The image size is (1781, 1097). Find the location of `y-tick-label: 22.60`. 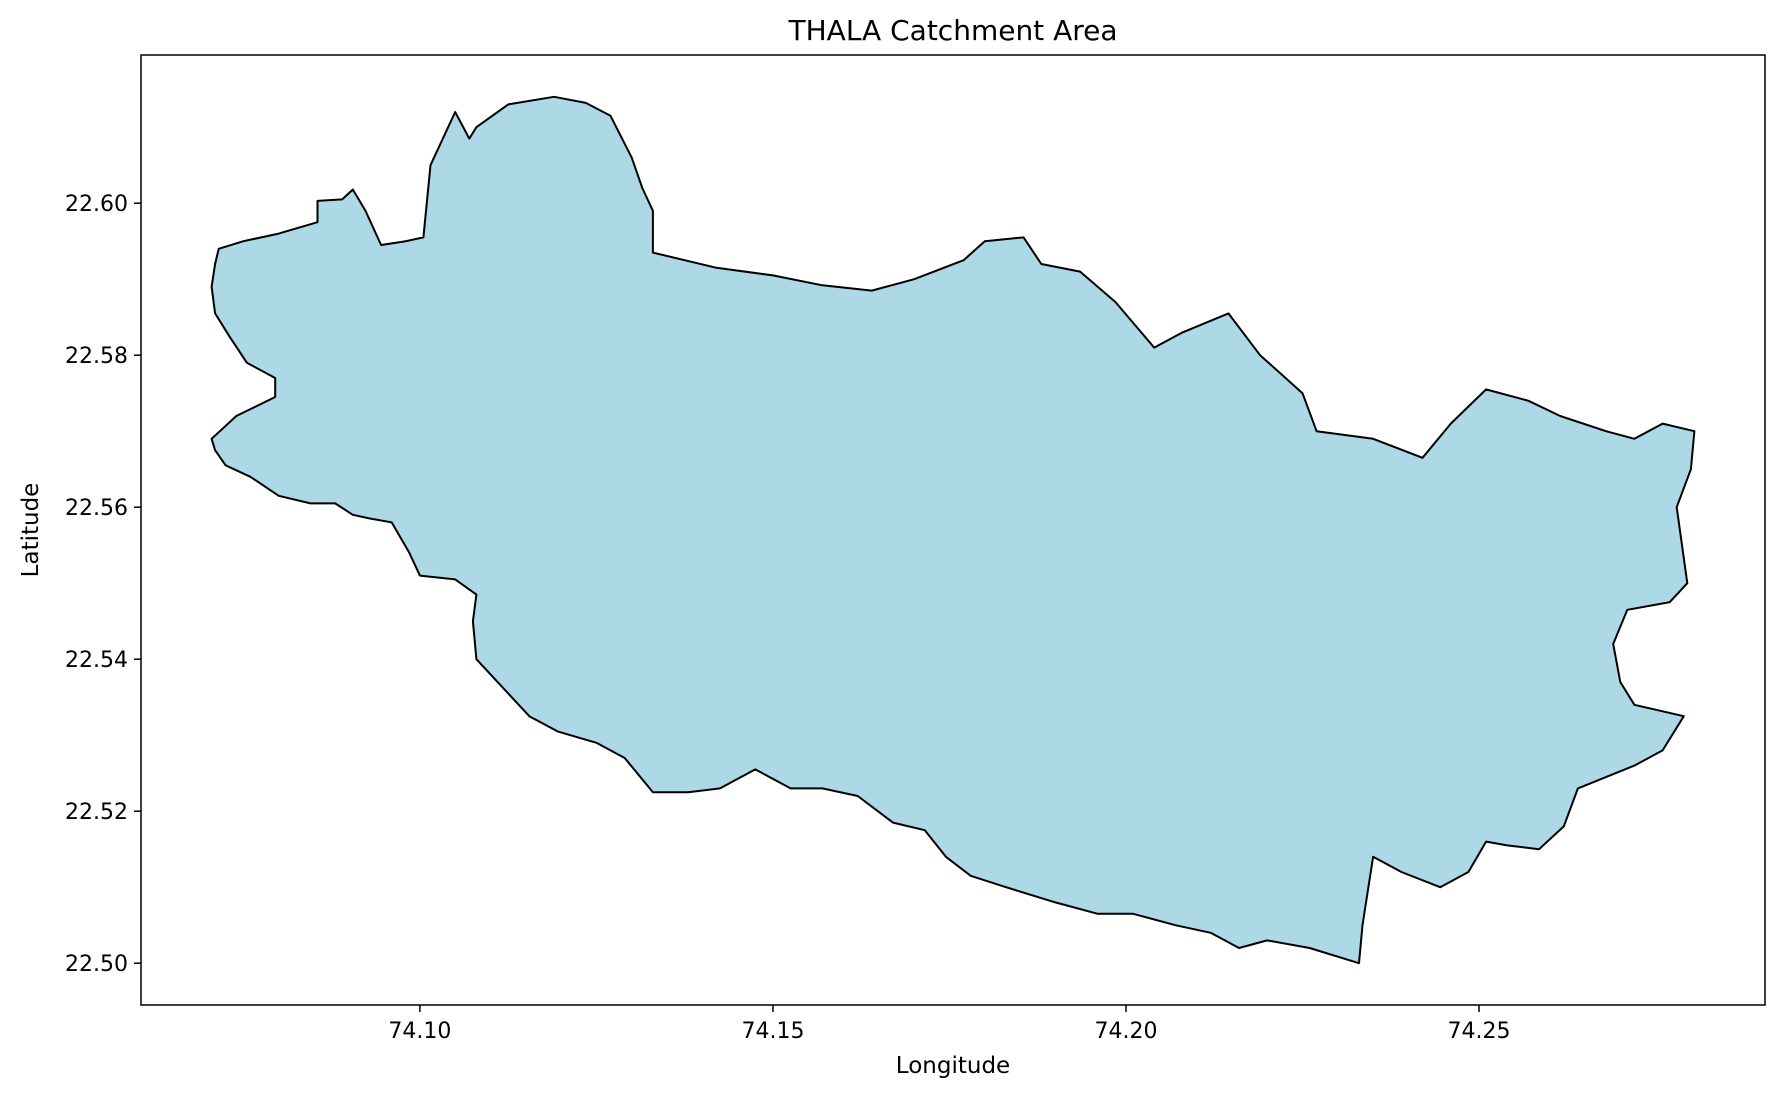

y-tick-label: 22.60 is located at coordinates (96, 204).